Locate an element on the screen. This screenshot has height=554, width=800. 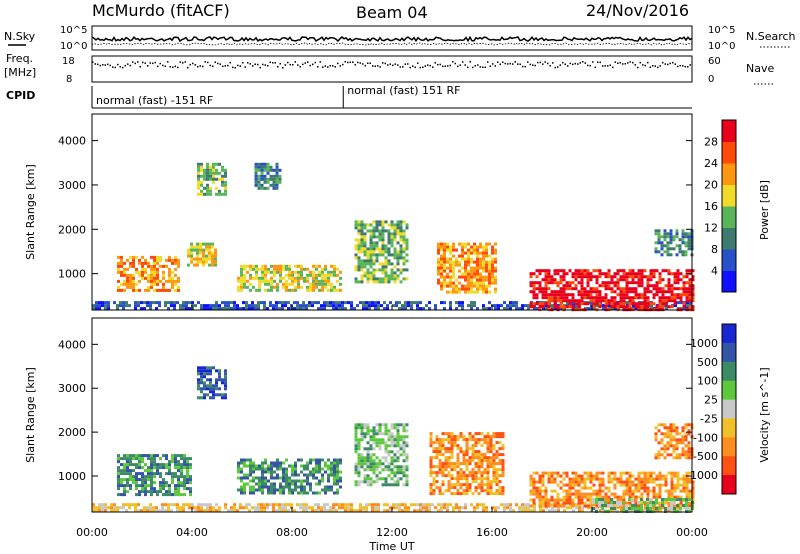
freq-top-tick: 18 is located at coordinates (68, 61).